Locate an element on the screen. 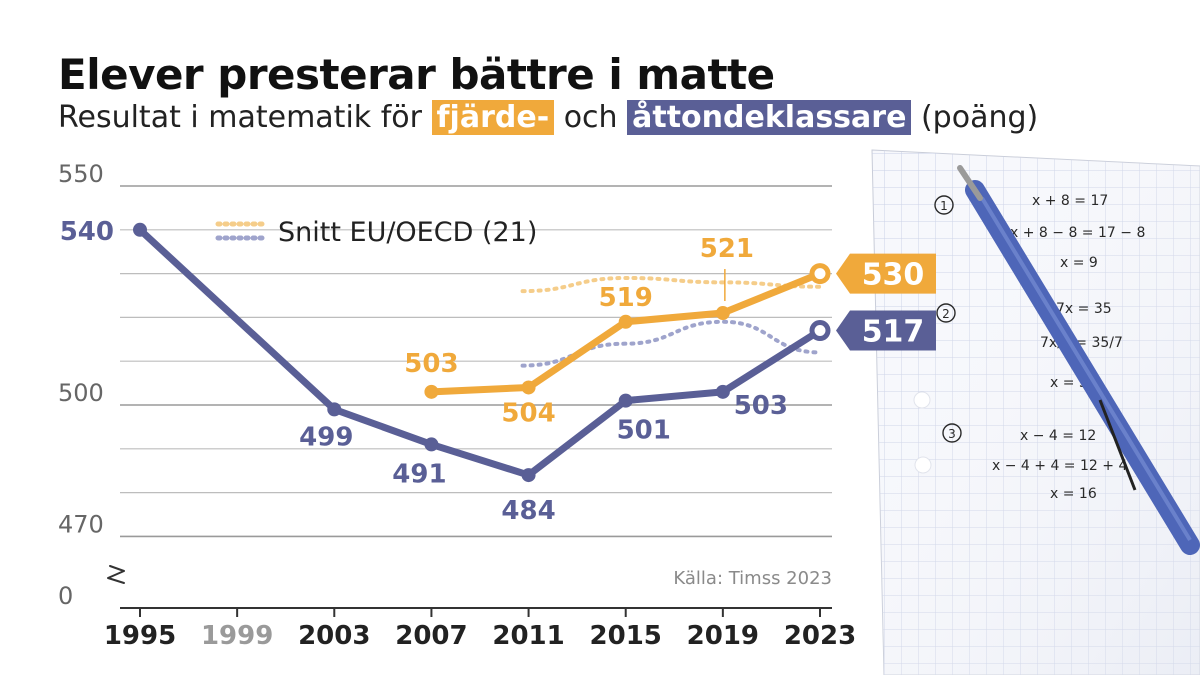 The width and height of the screenshot is (1200, 675). subtitle-prefix: Resultat i matematik för is located at coordinates (240, 117).